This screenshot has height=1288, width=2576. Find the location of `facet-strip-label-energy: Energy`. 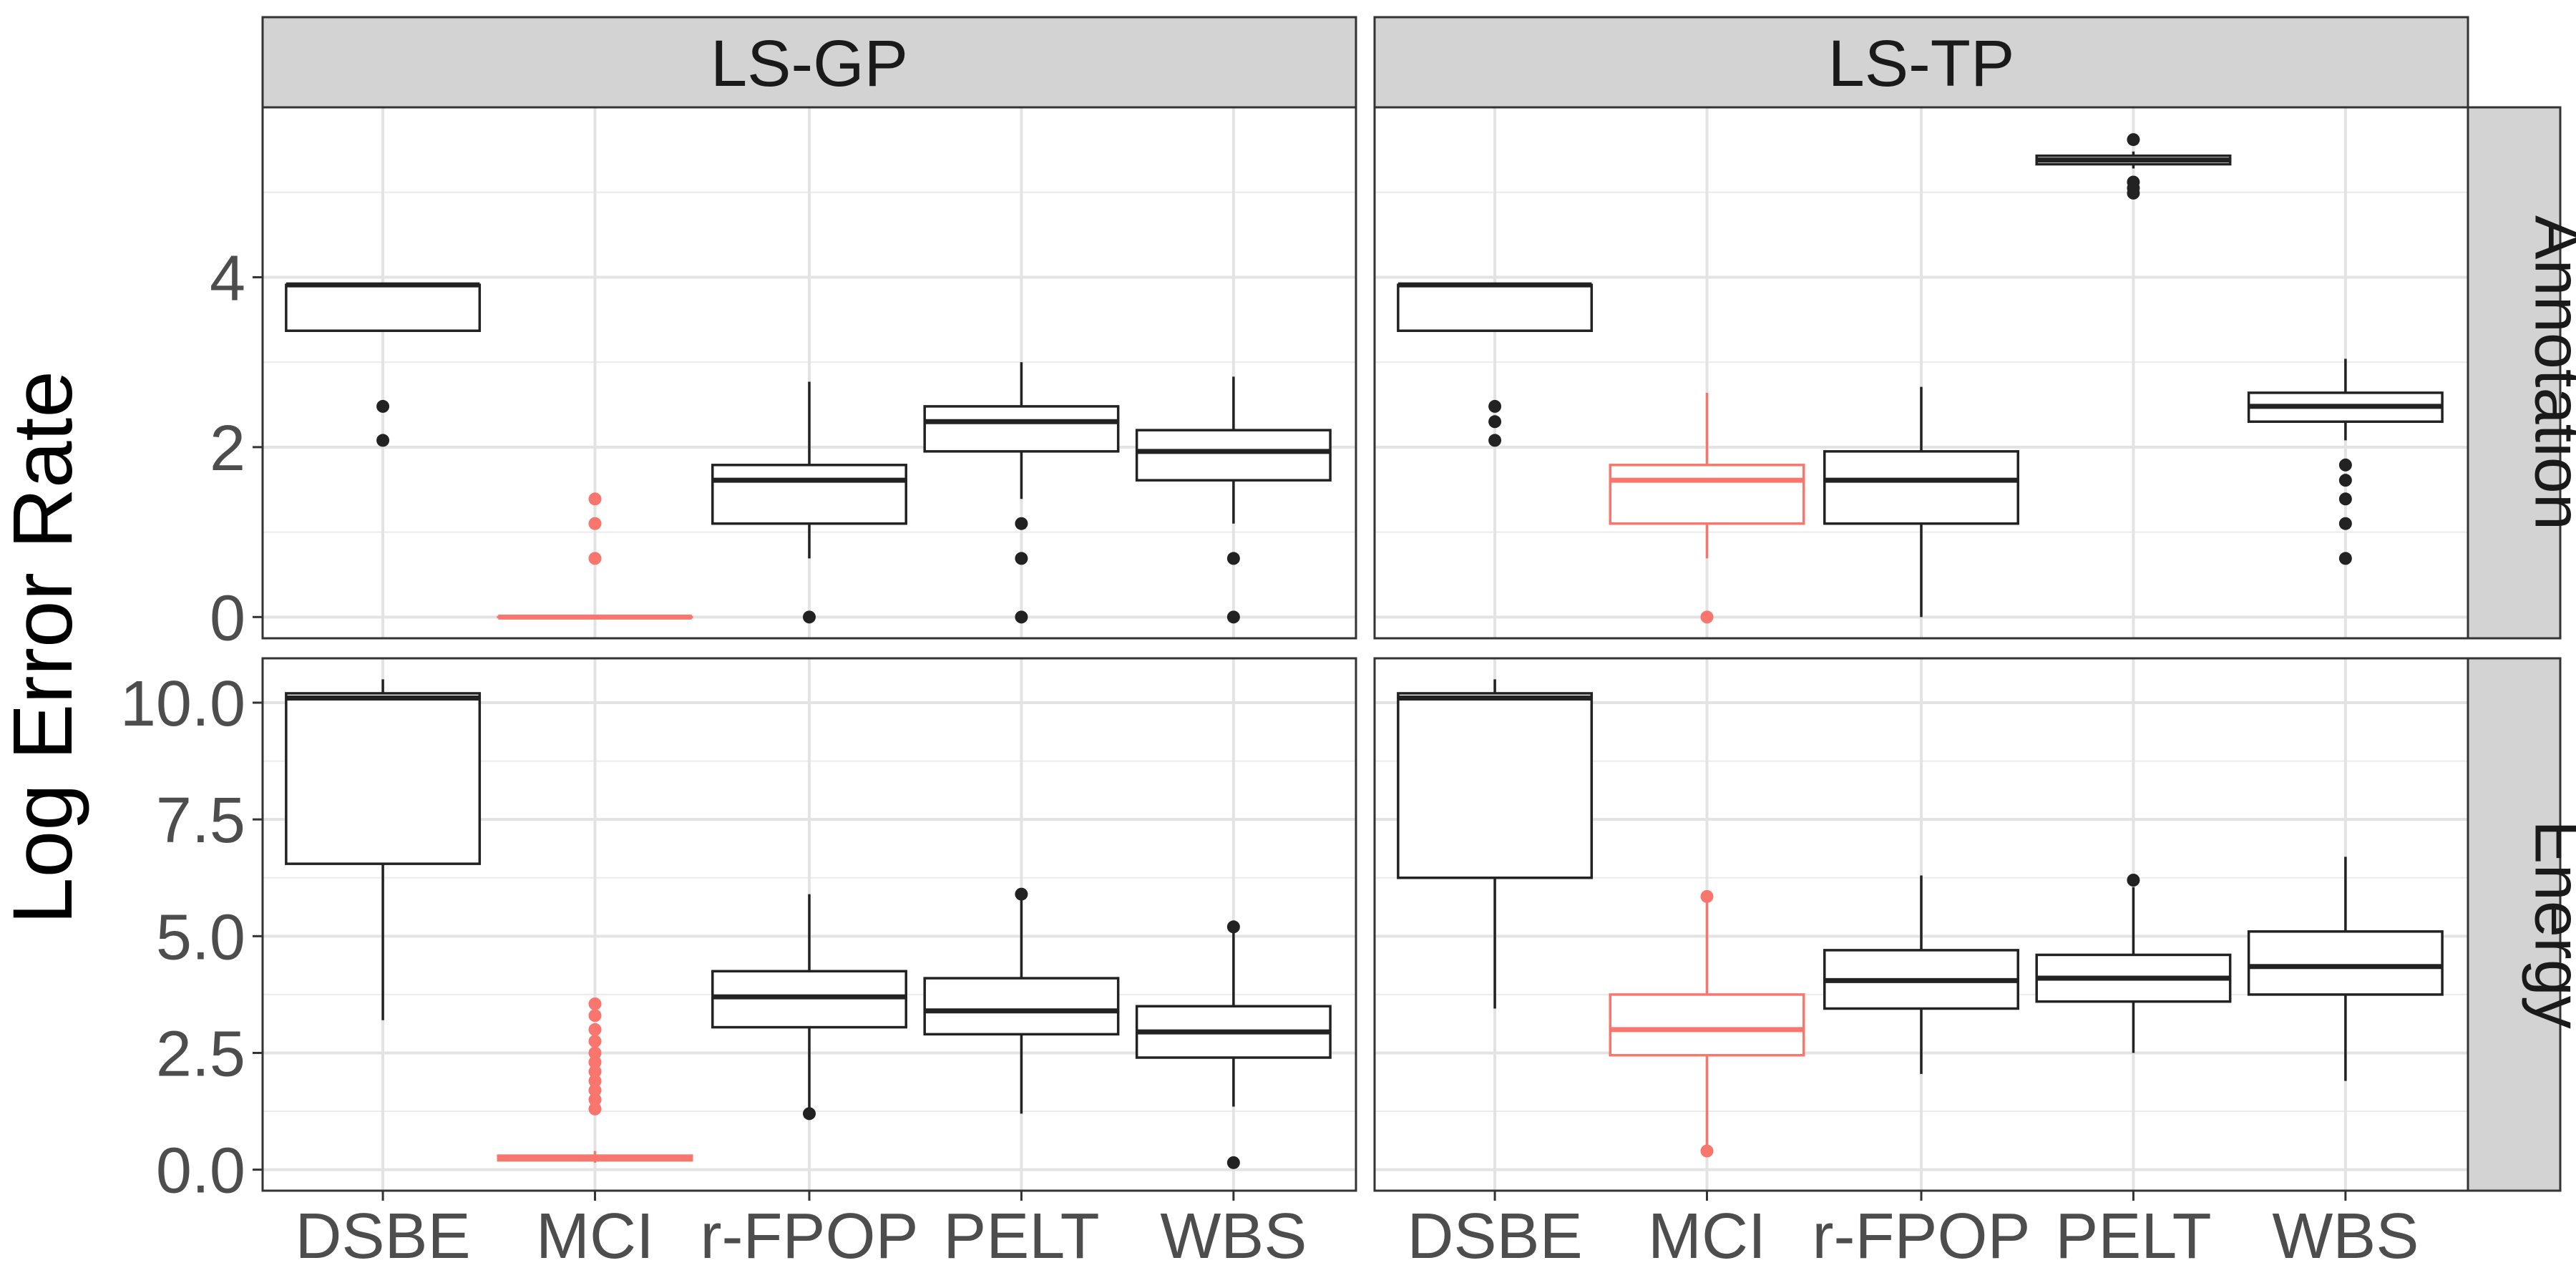

facet-strip-label-energy: Energy is located at coordinates (2549, 924).